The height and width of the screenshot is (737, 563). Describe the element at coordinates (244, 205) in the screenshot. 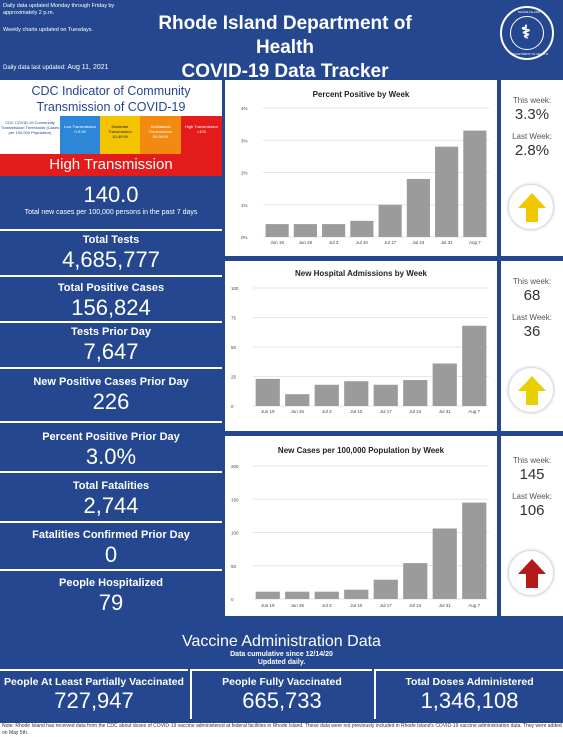

I see `y-tick-label: 1%` at that location.